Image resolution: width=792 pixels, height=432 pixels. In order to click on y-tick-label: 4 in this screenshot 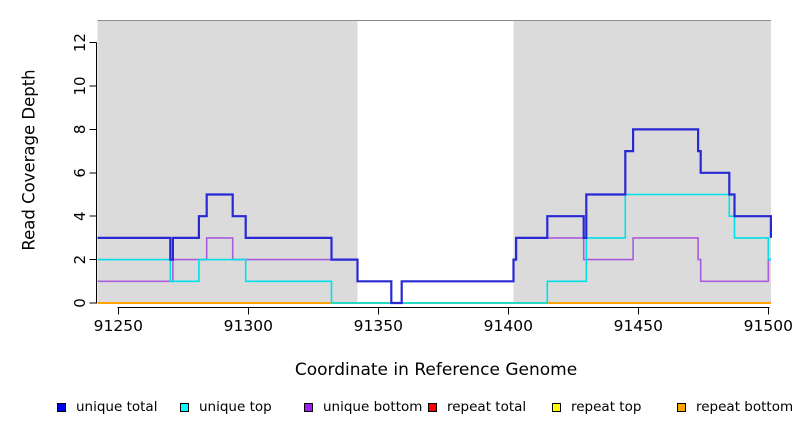, I will do `click(80, 216)`.